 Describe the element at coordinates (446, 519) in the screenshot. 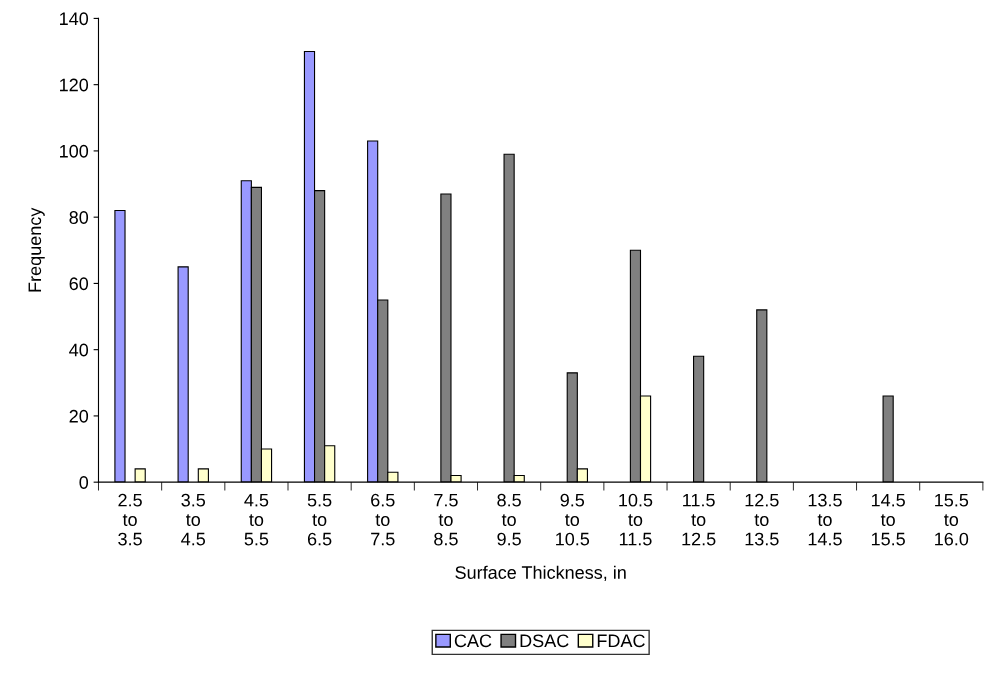

I see `x-tick-label: 7.5 to 8.5` at that location.